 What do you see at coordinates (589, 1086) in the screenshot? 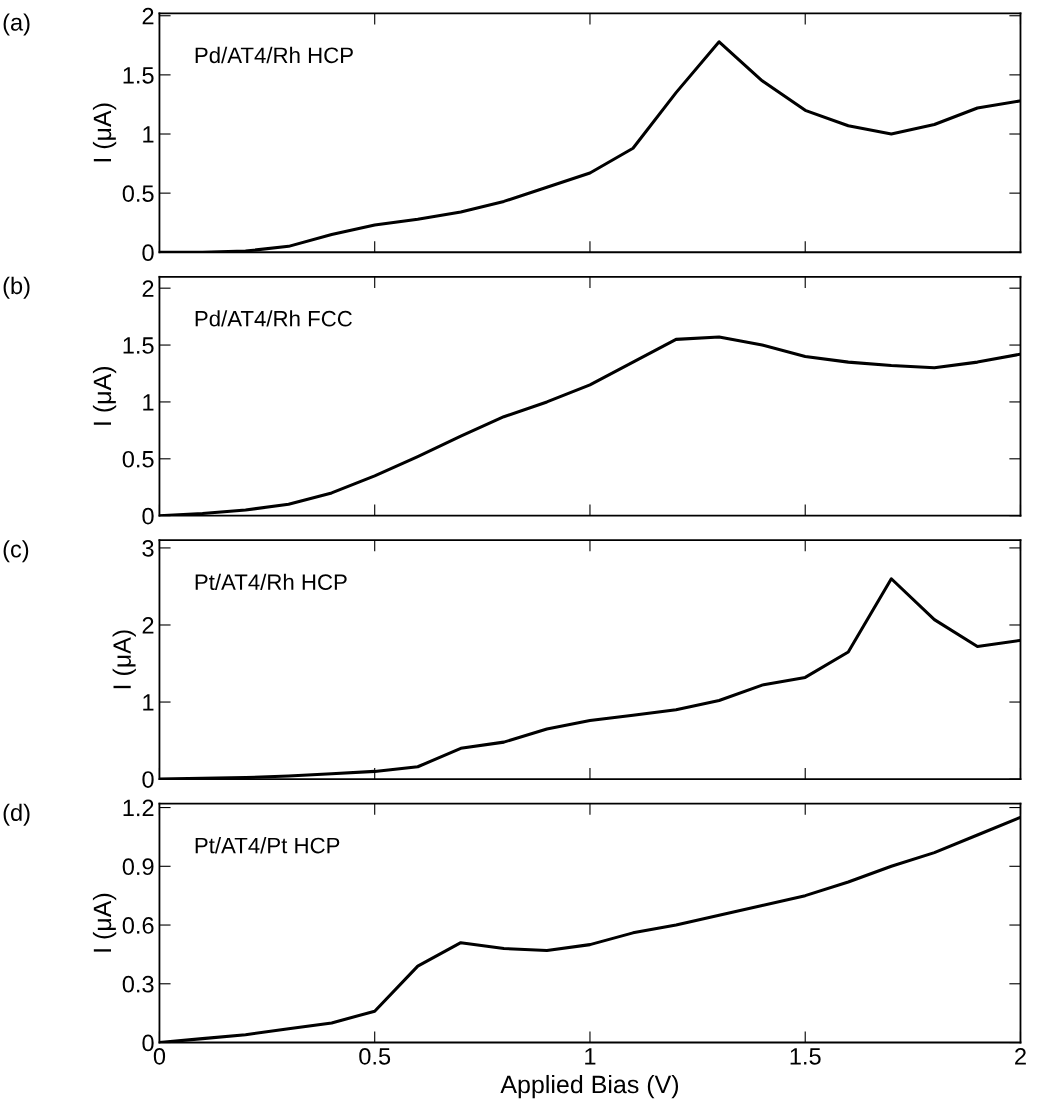
I see `x-axis-title: Applied Bias (V)` at bounding box center [589, 1086].